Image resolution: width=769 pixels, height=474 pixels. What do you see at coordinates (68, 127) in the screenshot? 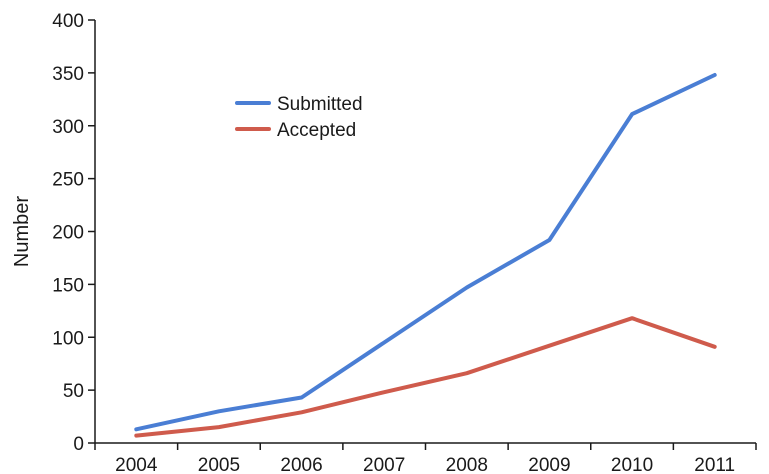
I see `y-tick-label: 300` at bounding box center [68, 127].